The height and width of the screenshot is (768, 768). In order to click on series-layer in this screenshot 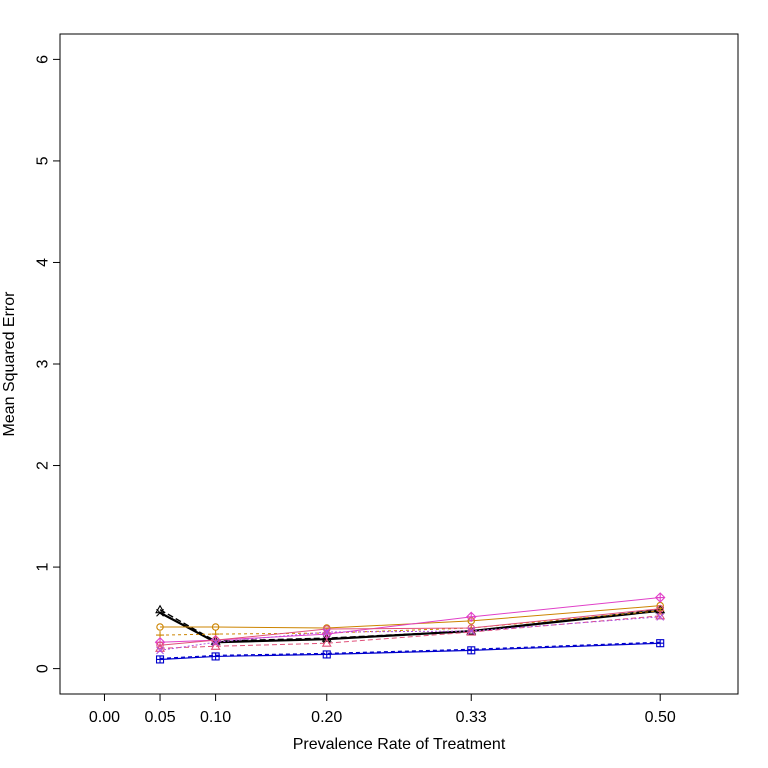, I will do `click(410, 628)`.